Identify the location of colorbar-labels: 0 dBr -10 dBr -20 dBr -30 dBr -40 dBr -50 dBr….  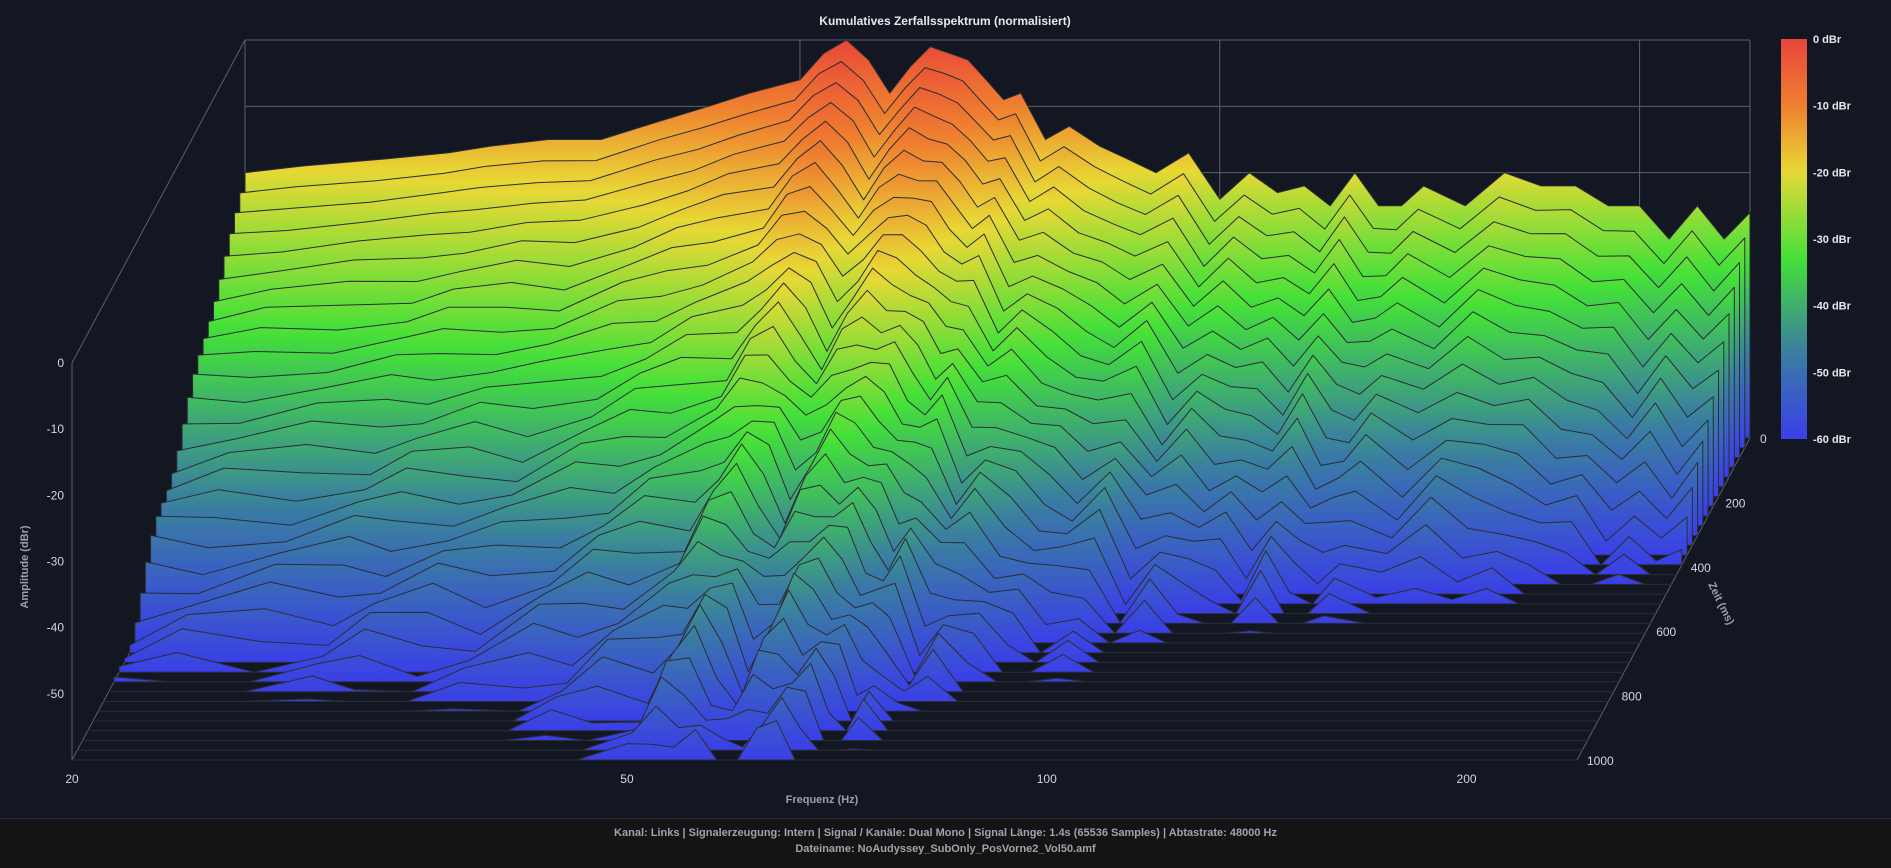
(1832, 240).